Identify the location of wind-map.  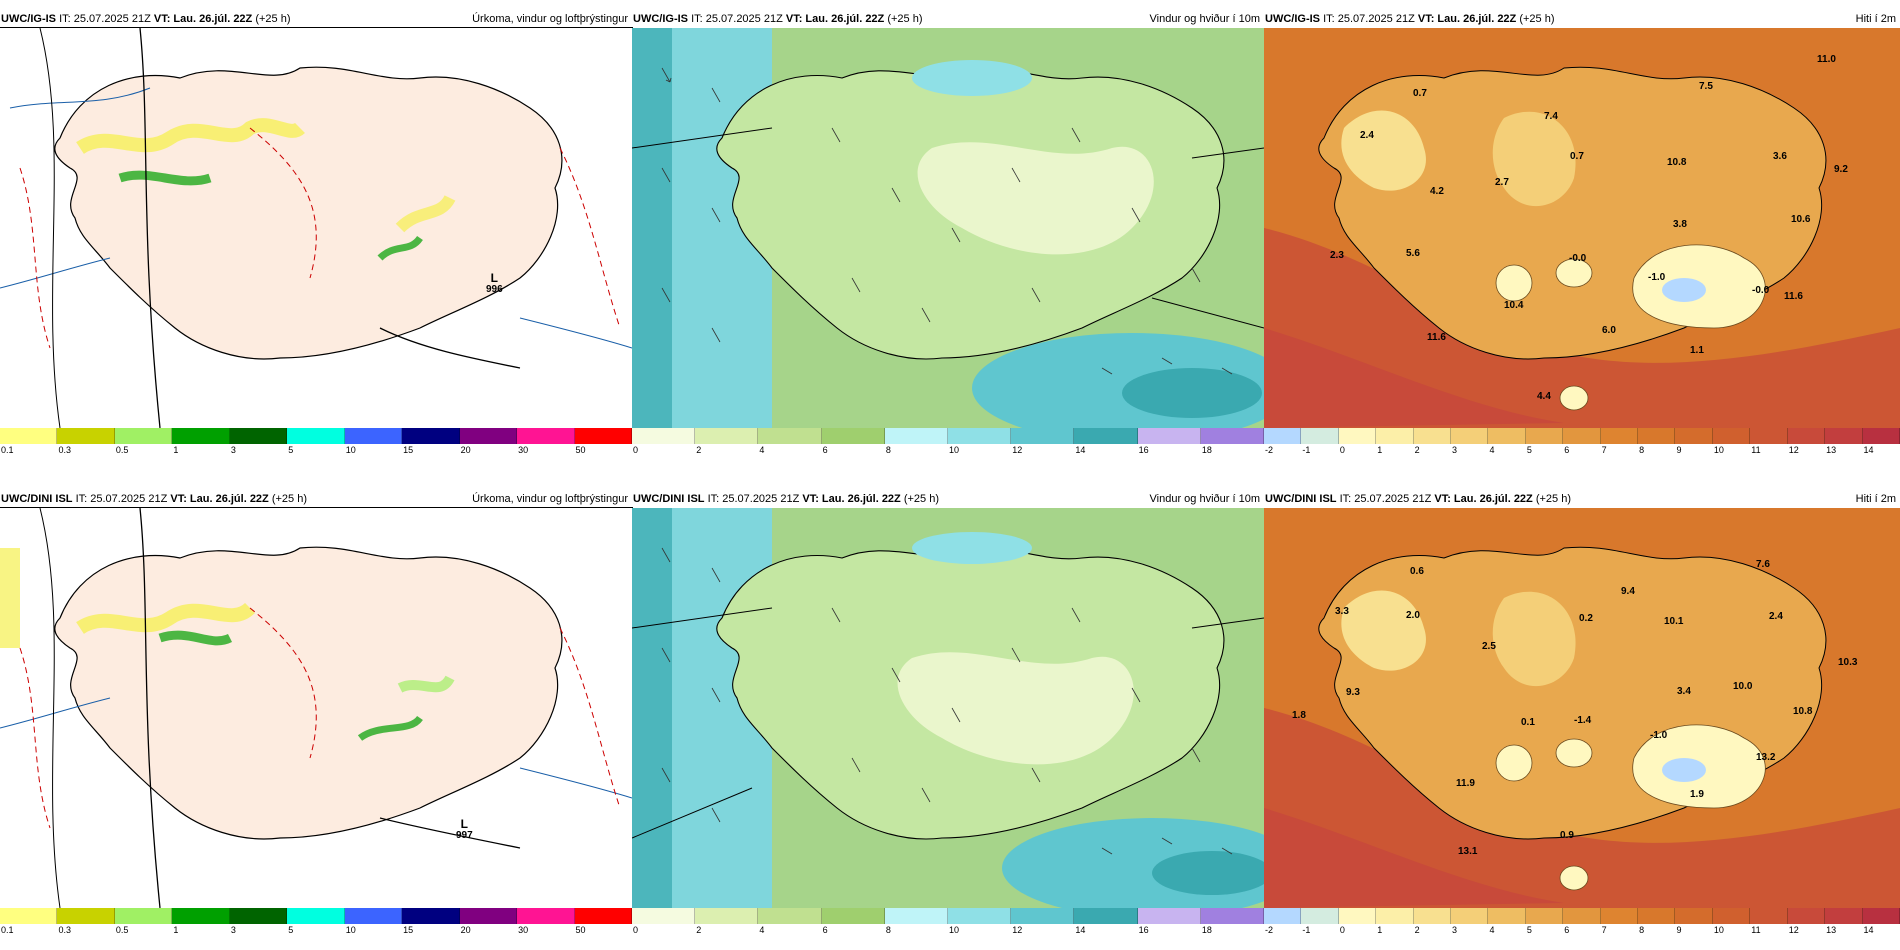
(948, 228).